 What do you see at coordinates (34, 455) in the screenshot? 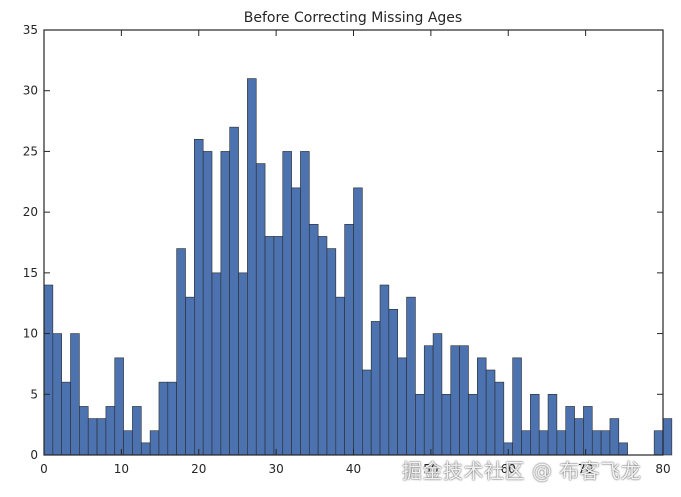
I see `y-tick-label: 0` at bounding box center [34, 455].